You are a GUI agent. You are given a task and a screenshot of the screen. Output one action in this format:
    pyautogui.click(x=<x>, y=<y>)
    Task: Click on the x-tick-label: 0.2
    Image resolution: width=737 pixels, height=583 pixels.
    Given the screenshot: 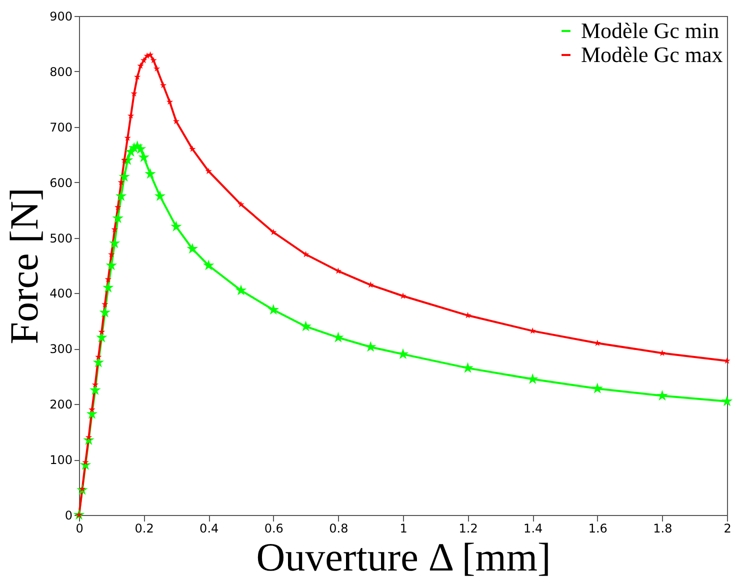 What is the action you would take?
    pyautogui.click(x=144, y=529)
    